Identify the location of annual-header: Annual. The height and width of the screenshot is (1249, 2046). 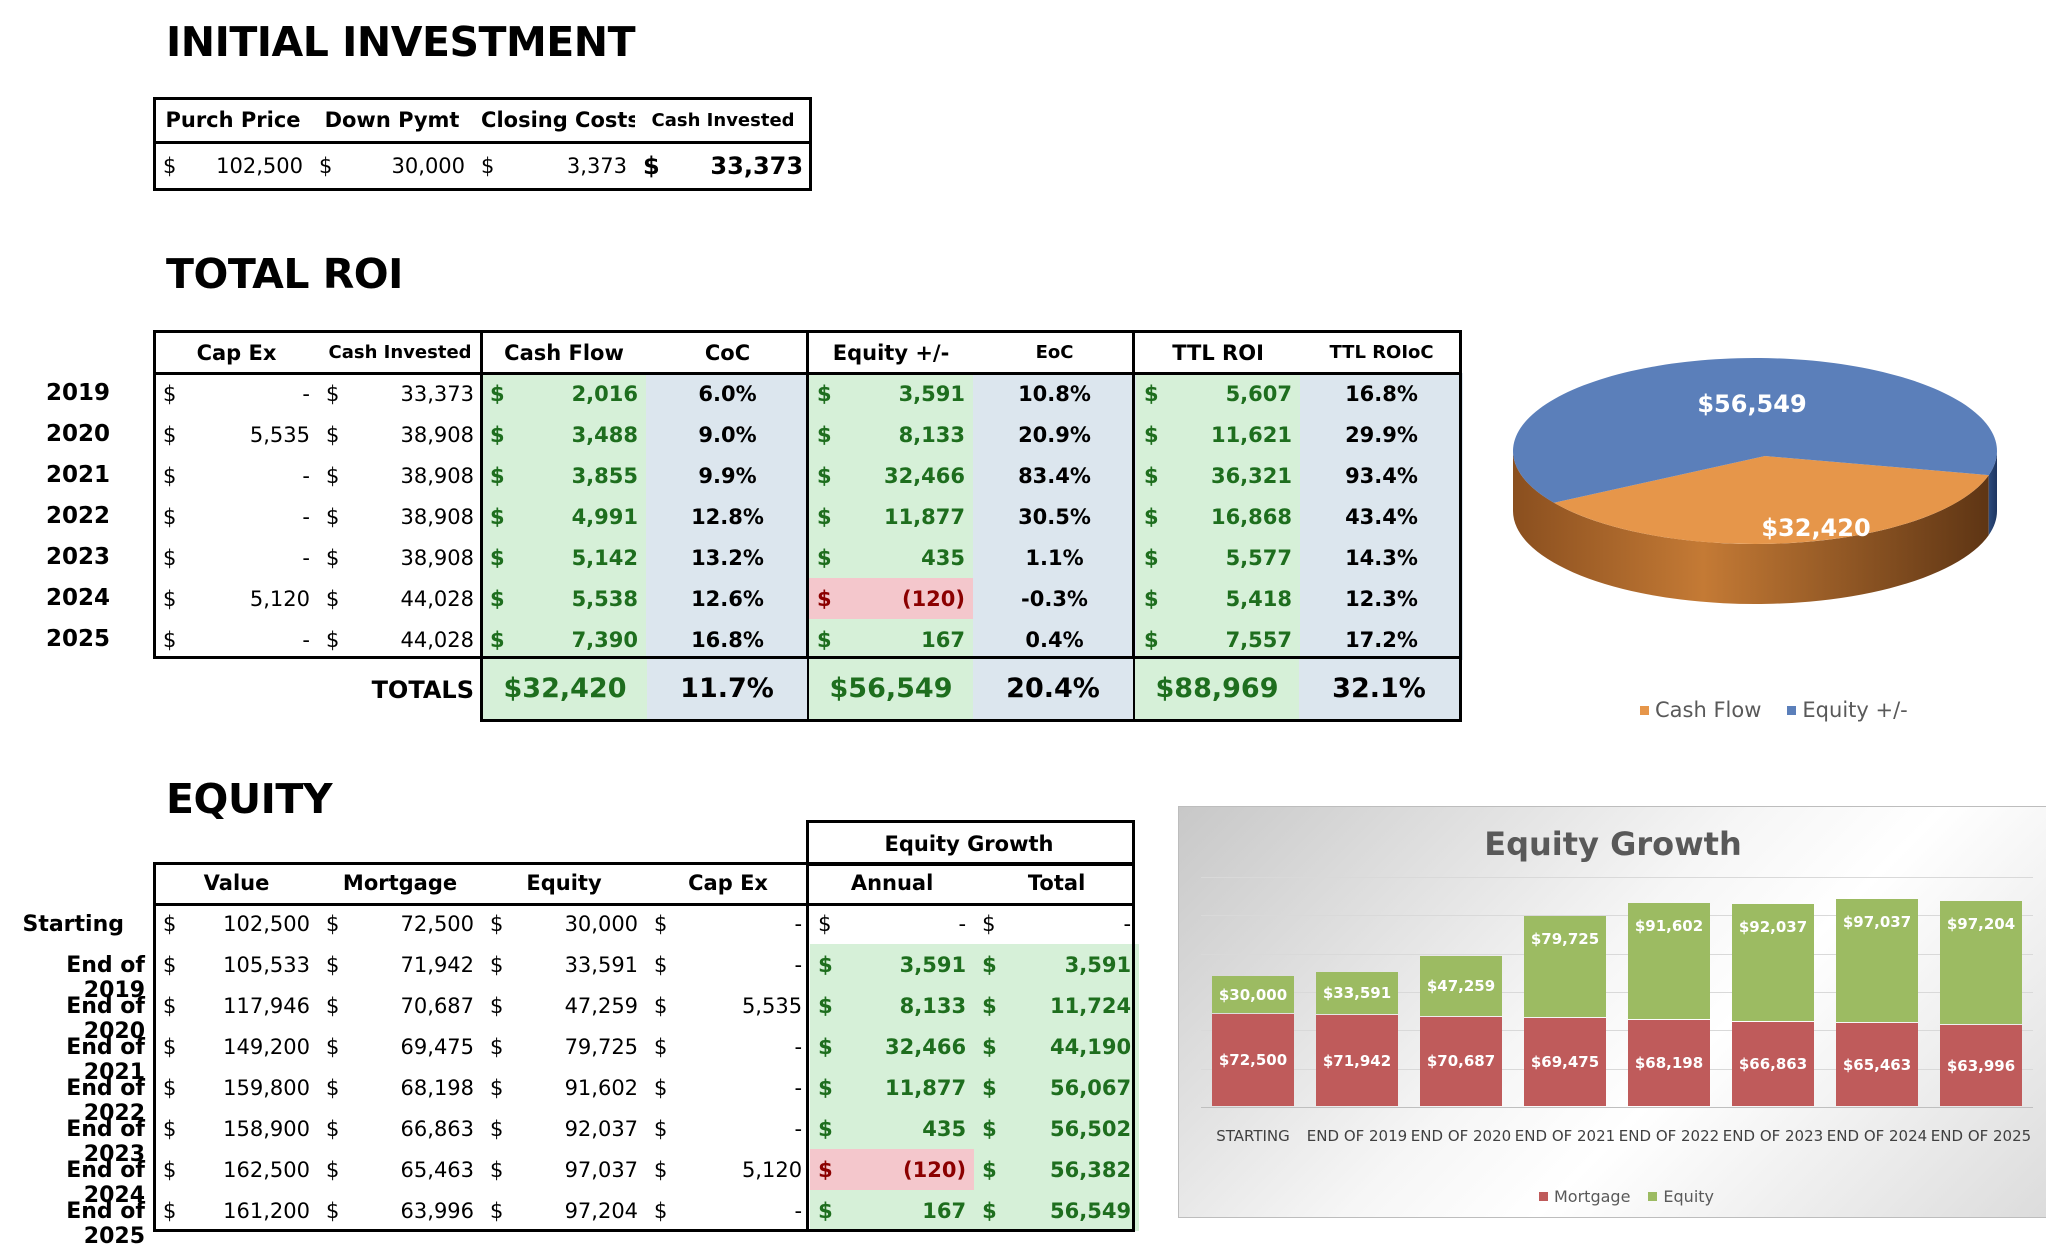
(892, 882).